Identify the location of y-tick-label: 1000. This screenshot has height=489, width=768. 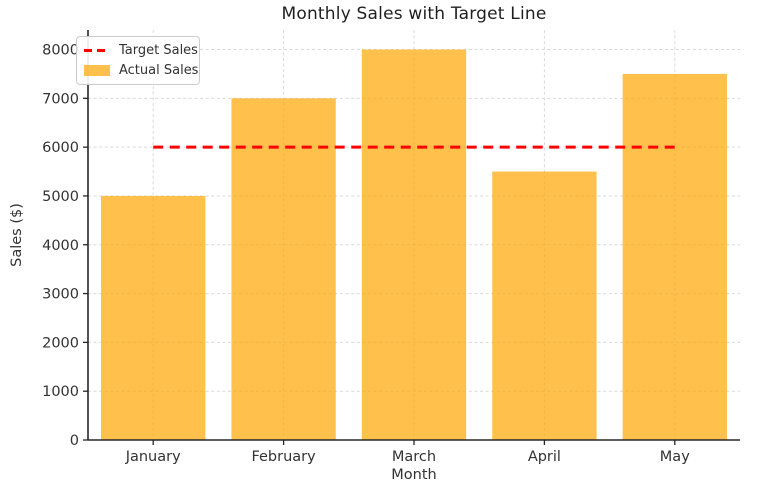
(60, 392).